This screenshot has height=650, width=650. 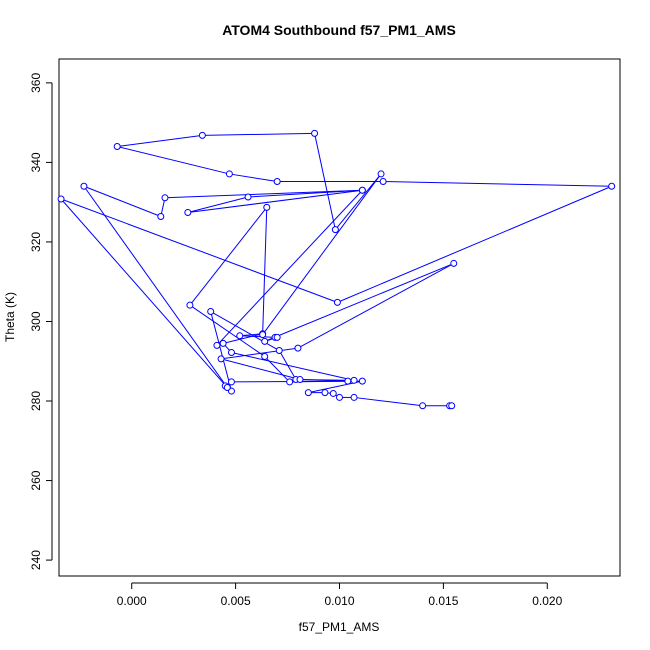 What do you see at coordinates (443, 601) in the screenshot?
I see `x-tick-label: 0.015` at bounding box center [443, 601].